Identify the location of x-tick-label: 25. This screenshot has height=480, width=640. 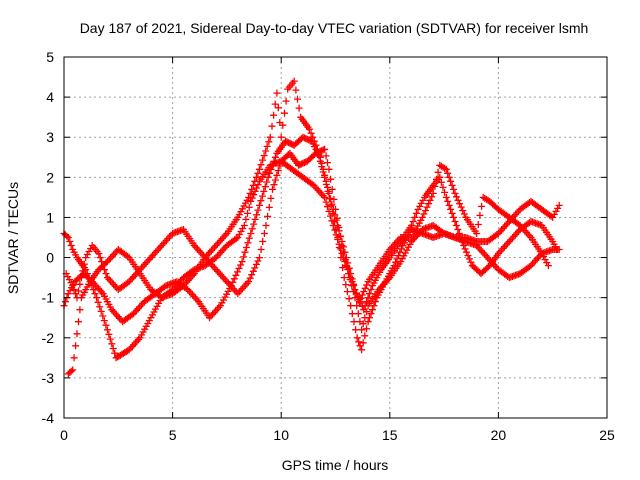
(607, 435).